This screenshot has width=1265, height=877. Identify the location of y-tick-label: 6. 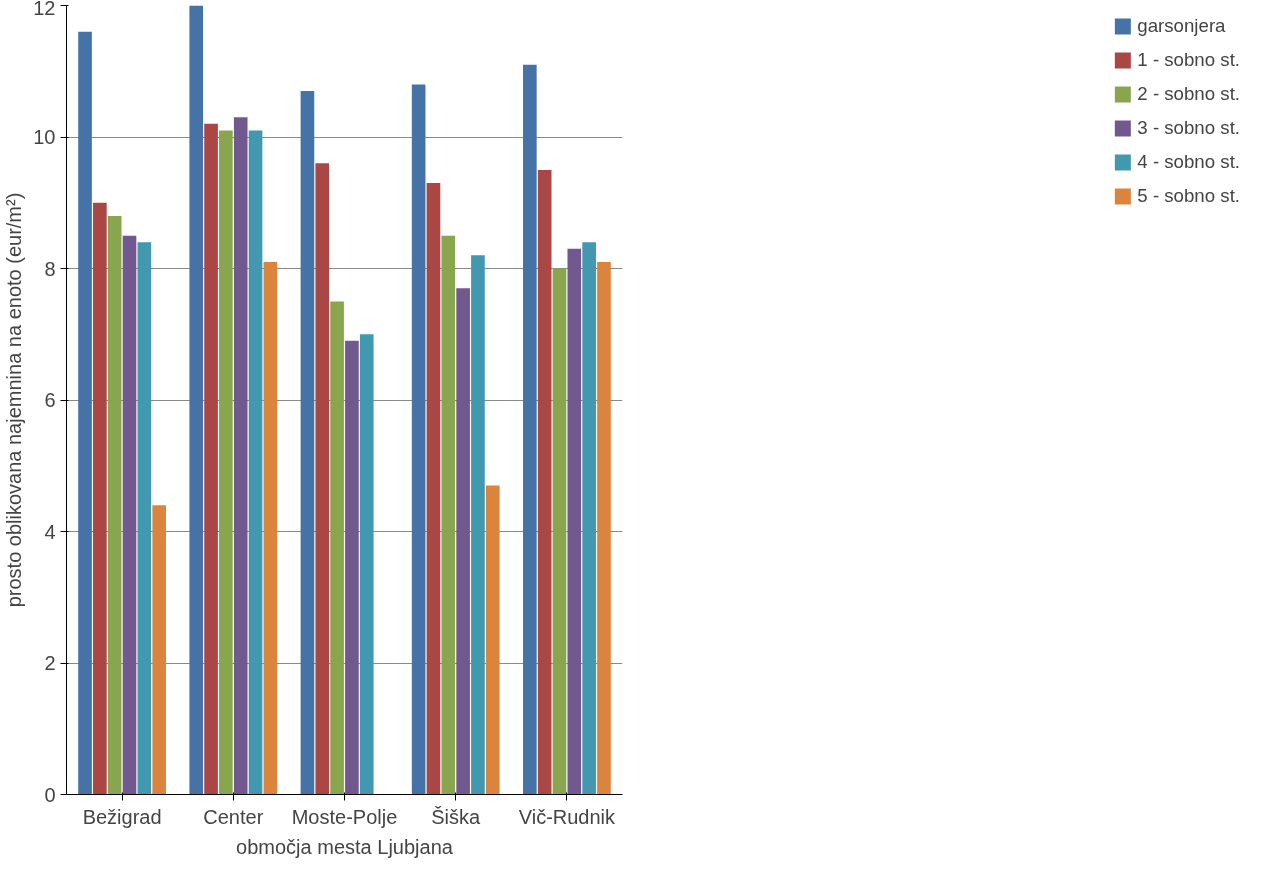
(50, 400).